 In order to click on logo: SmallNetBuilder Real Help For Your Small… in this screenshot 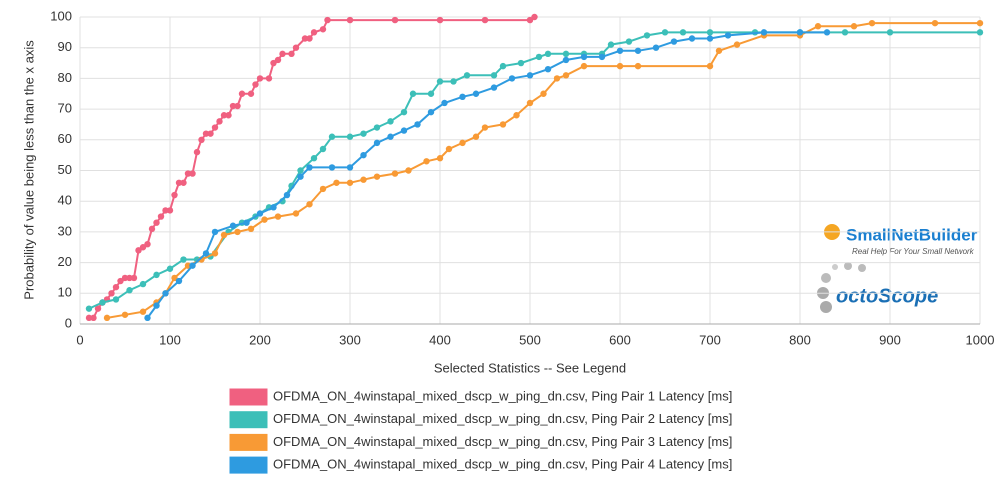, I will do `click(895, 260)`.